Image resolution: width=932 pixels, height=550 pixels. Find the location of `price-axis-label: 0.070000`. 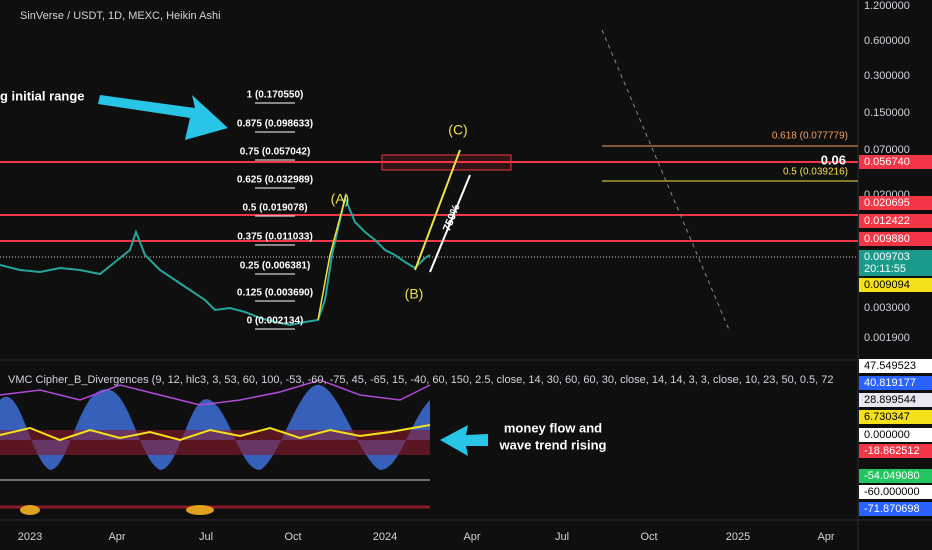

price-axis-label: 0.070000 is located at coordinates (887, 150).